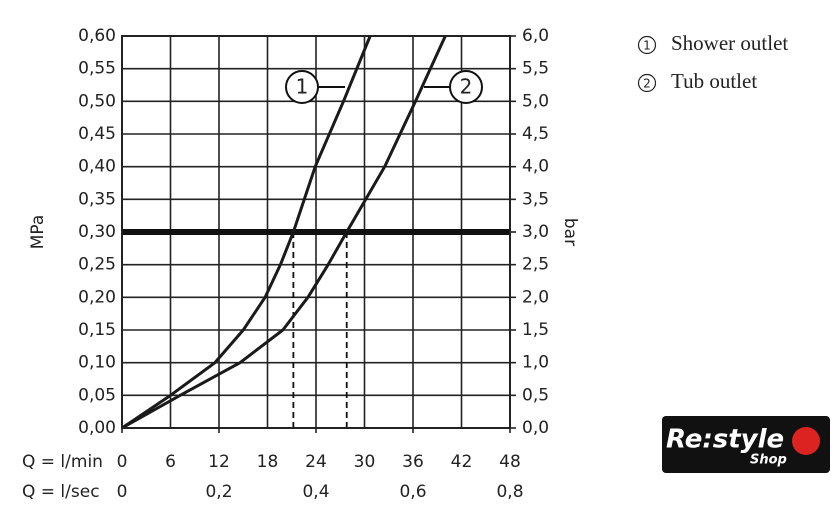  I want to click on x-tick-label: 6, so click(170, 462).